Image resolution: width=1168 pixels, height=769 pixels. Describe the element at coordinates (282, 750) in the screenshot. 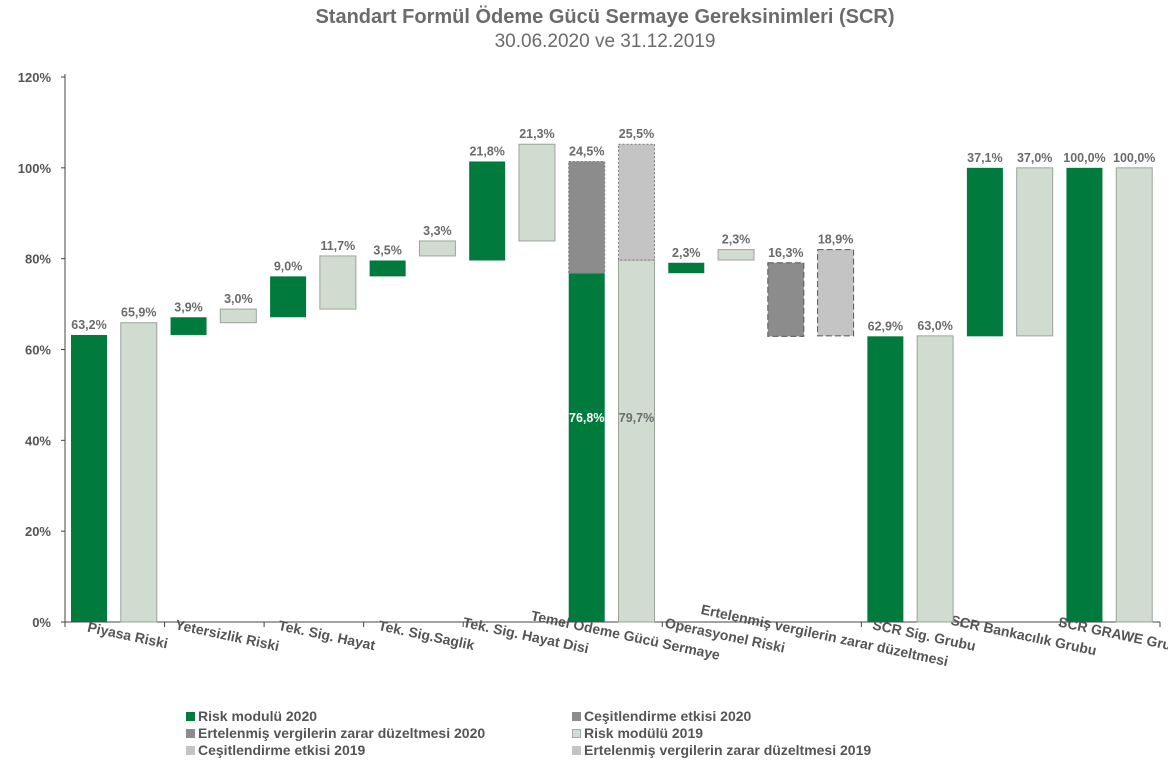

I see `legend-label: Ceşitlendirme etkisi 2019` at that location.